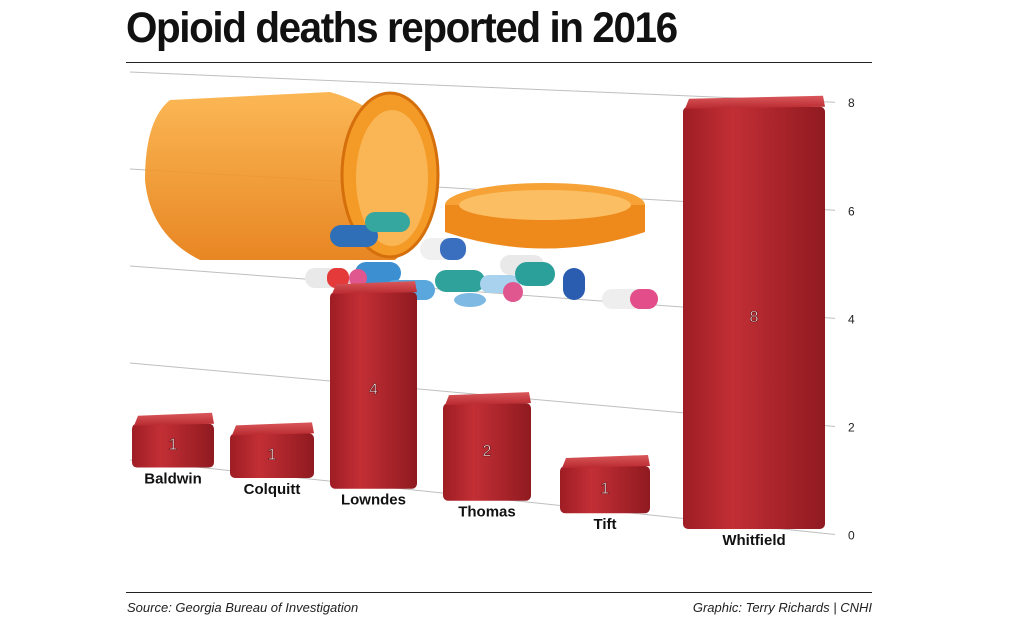 This screenshot has width=1024, height=634. What do you see at coordinates (373, 500) in the screenshot?
I see `category-label: Lowndes` at bounding box center [373, 500].